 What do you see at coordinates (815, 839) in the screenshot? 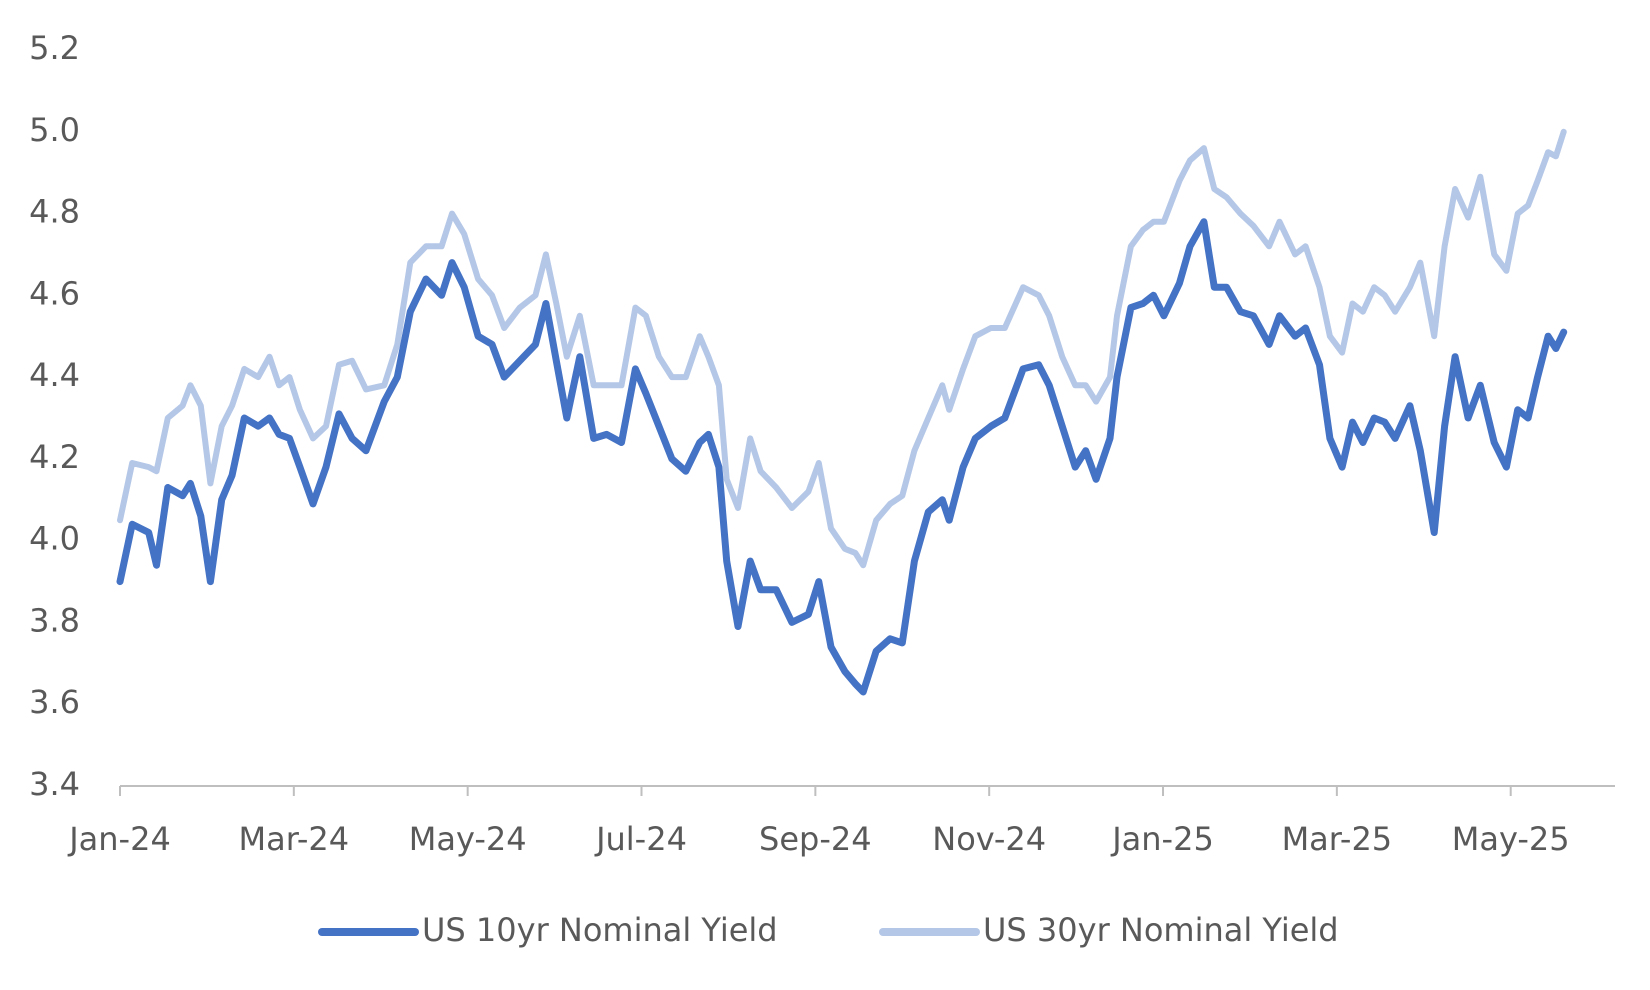
I see `x-tick-label: Sep-24` at bounding box center [815, 839].